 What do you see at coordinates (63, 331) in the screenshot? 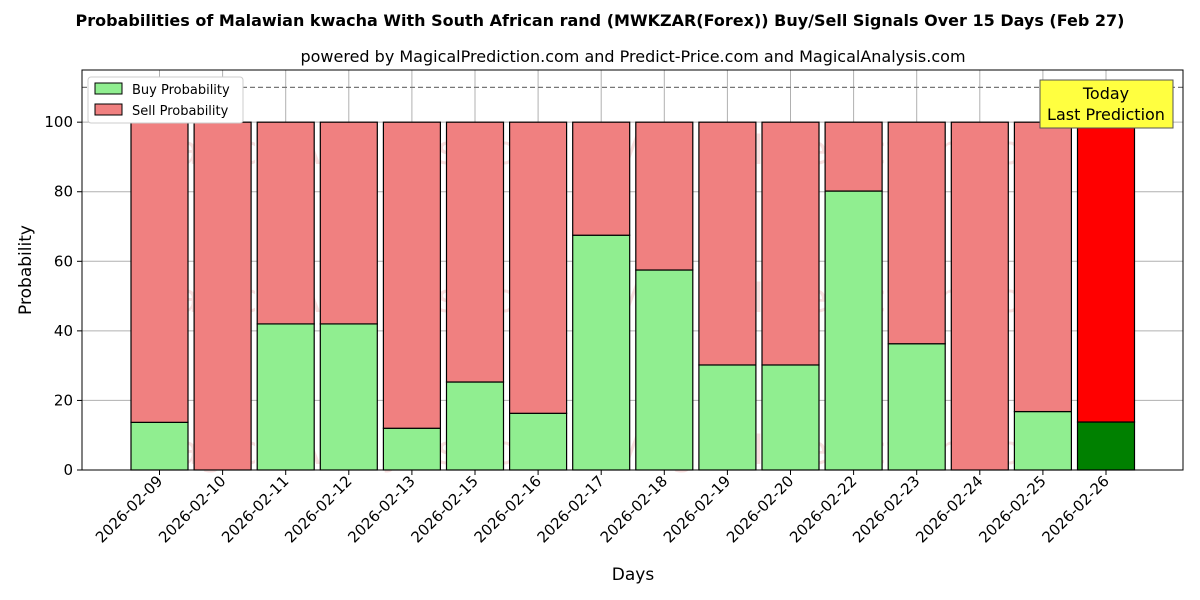
I see `y-tick-label: 40` at bounding box center [63, 331].